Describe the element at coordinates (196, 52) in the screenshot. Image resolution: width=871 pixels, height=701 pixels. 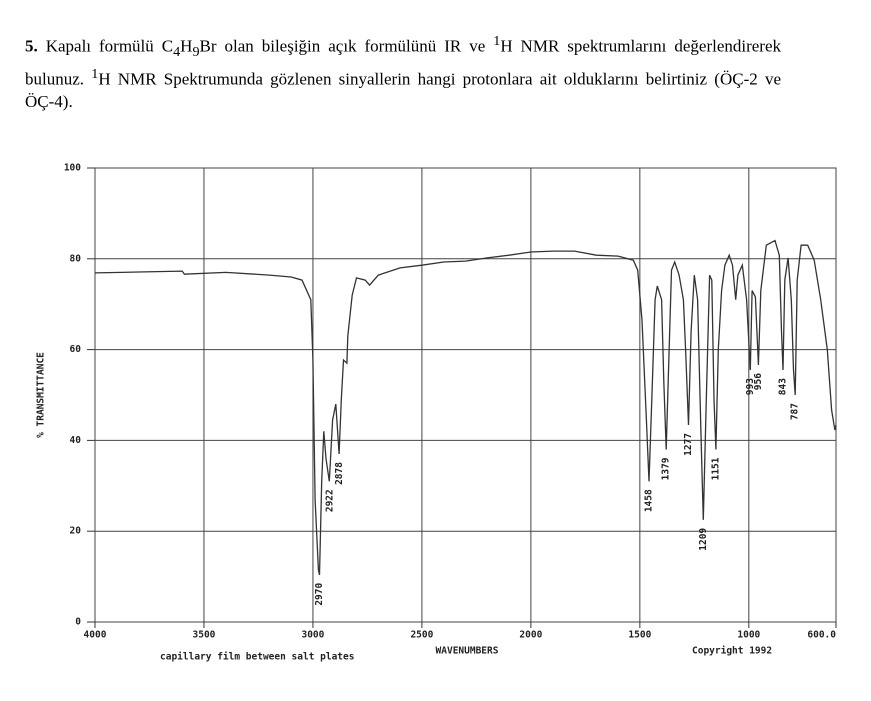
I see `subscript: 9` at that location.